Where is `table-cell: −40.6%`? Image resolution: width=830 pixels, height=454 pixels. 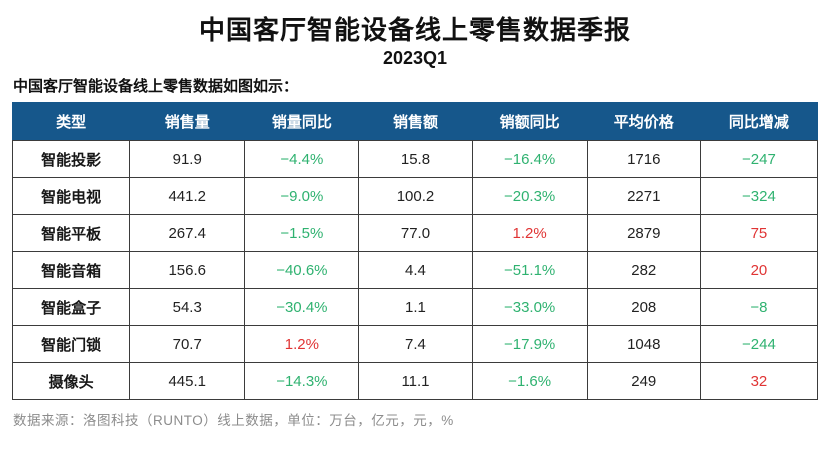
table-cell: −40.6% is located at coordinates (302, 270).